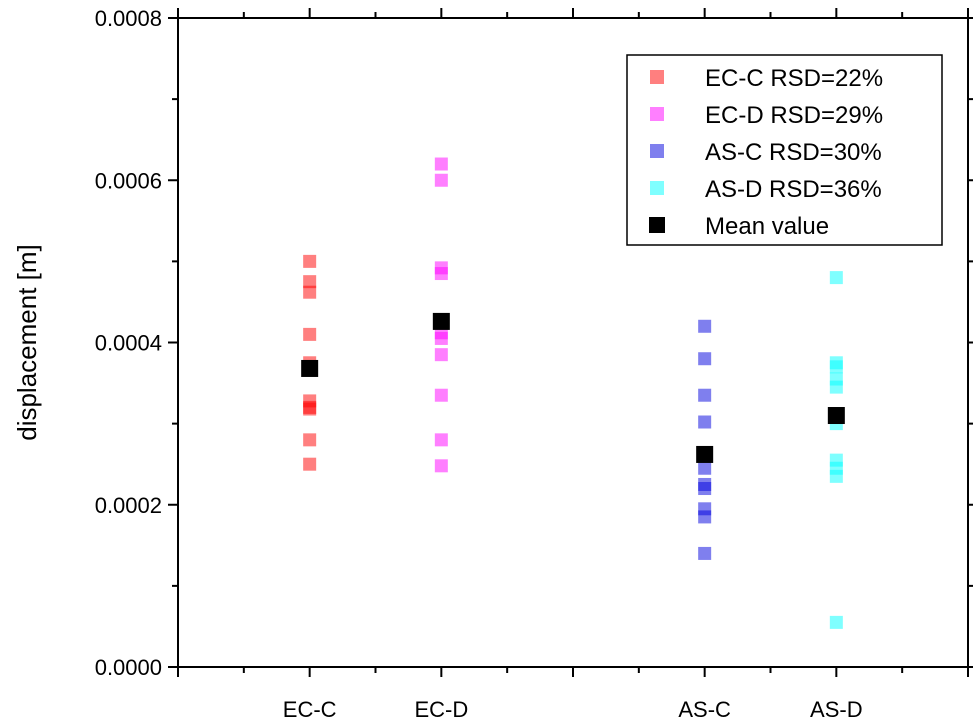 This screenshot has height=723, width=973. What do you see at coordinates (441, 709) in the screenshot?
I see `x-tick-label: EC-D` at bounding box center [441, 709].